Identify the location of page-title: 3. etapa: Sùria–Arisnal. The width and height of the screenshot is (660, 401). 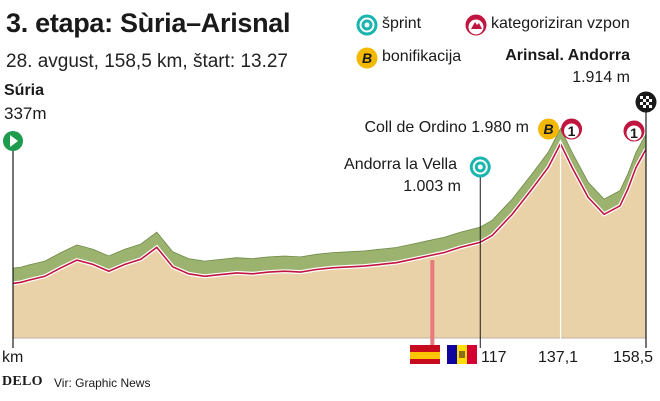
(148, 23).